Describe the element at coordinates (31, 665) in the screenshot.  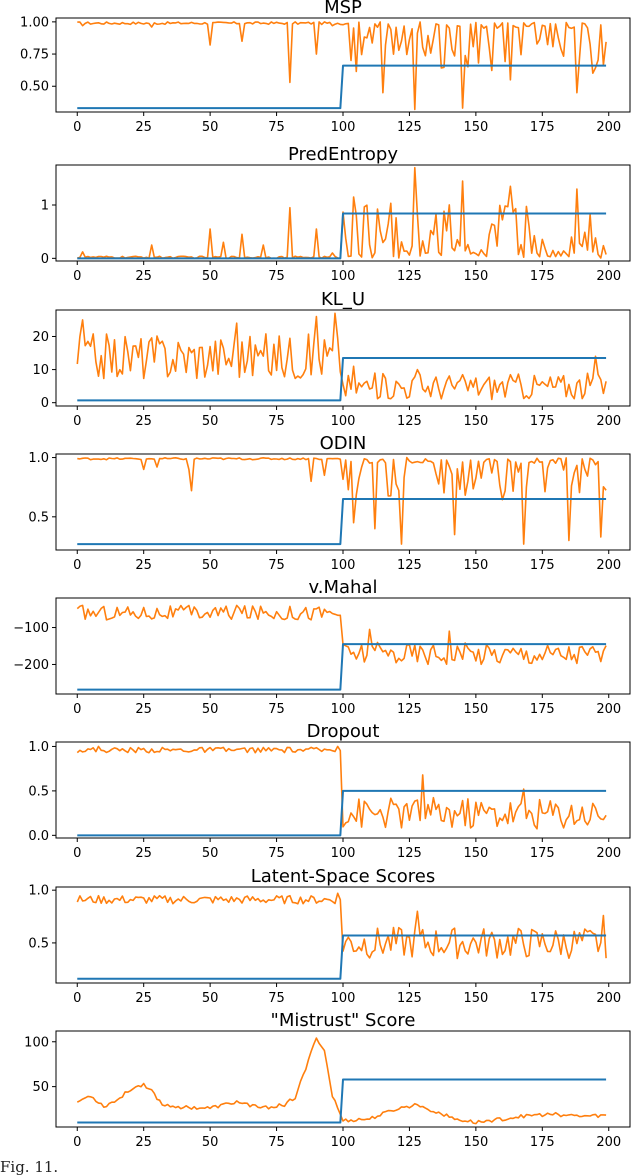
I see `y-tick-label: −200` at that location.